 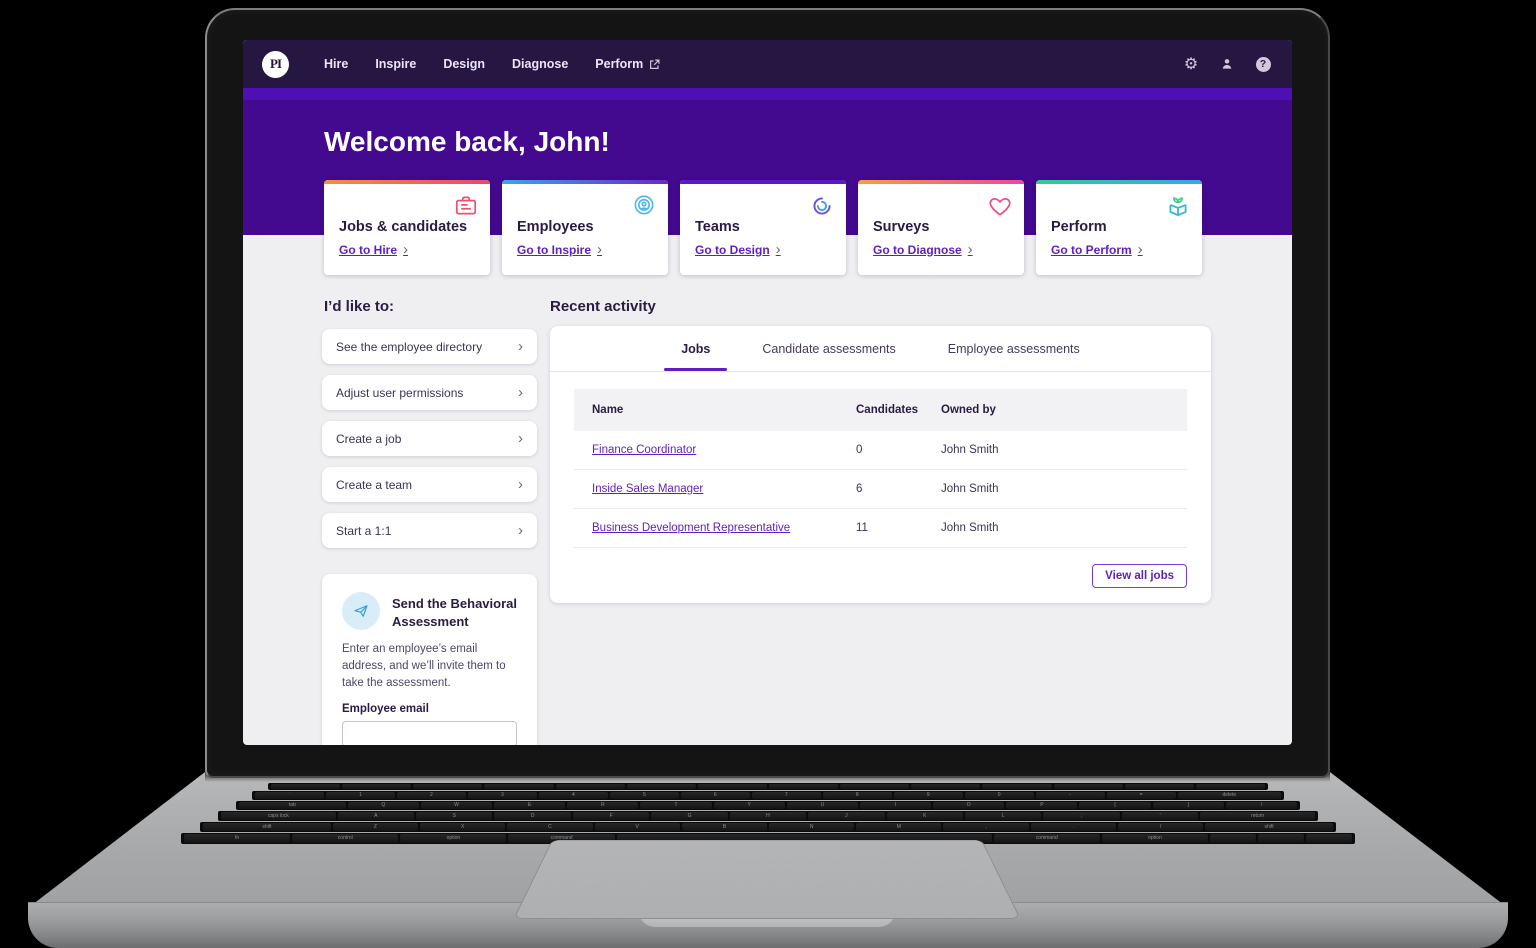 What do you see at coordinates (368, 249) in the screenshot?
I see `link-label: Go to Hire` at bounding box center [368, 249].